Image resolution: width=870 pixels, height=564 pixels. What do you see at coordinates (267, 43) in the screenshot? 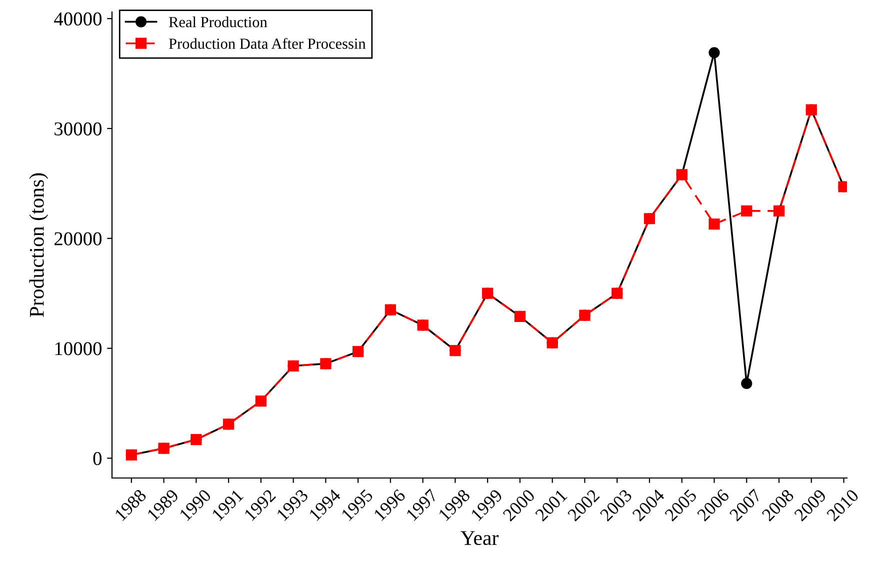
I see `legend-label: Production Data After Processin` at bounding box center [267, 43].